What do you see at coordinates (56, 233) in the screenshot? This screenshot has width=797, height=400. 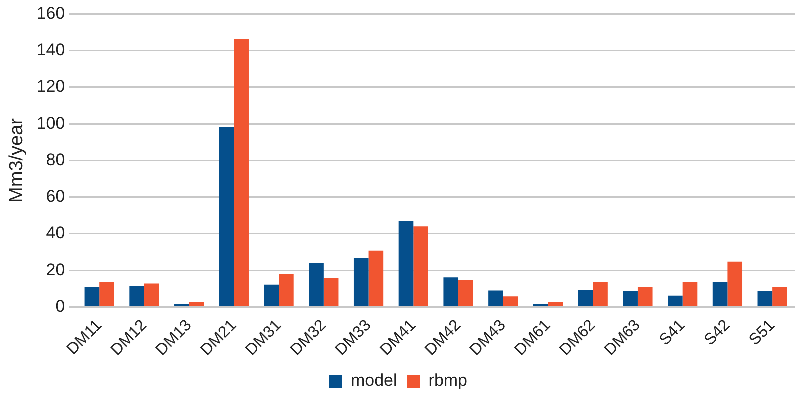 I see `y-tick-label: 40` at bounding box center [56, 233].